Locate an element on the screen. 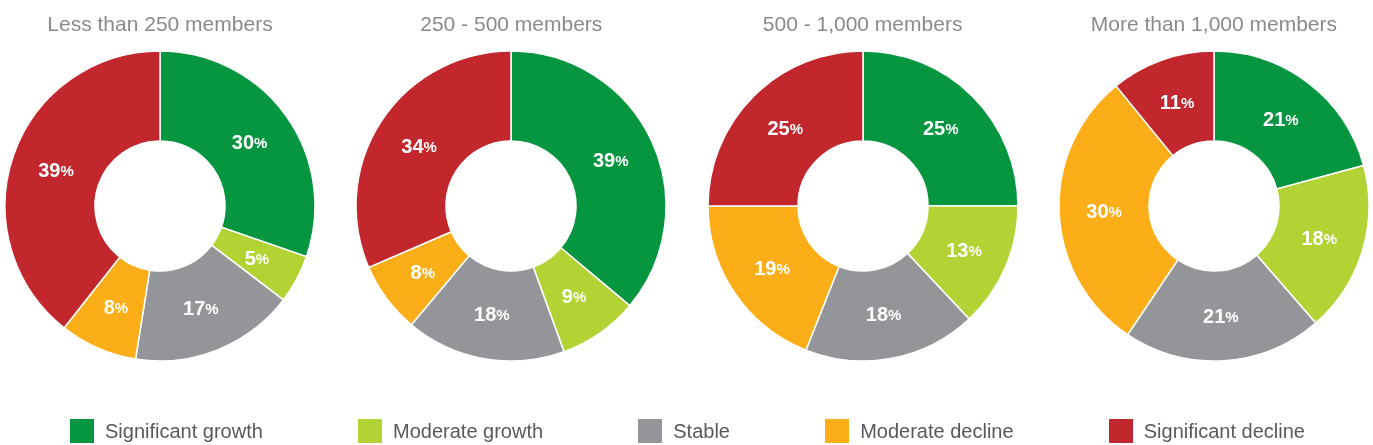 The image size is (1373, 445). legend-label: Significant decline is located at coordinates (1224, 431).